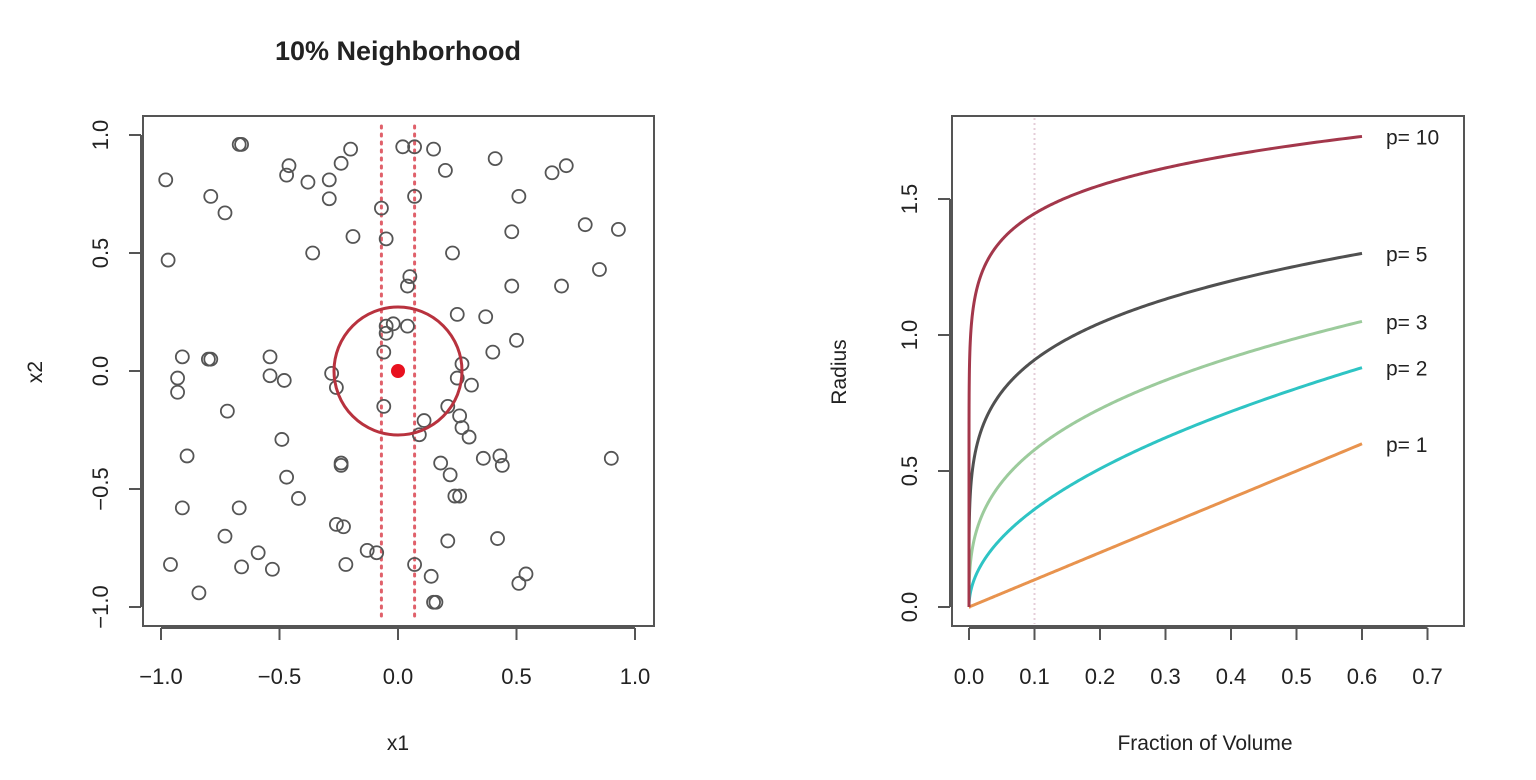  What do you see at coordinates (100, 371) in the screenshot?
I see `y-tick-label: 0.0` at bounding box center [100, 371].